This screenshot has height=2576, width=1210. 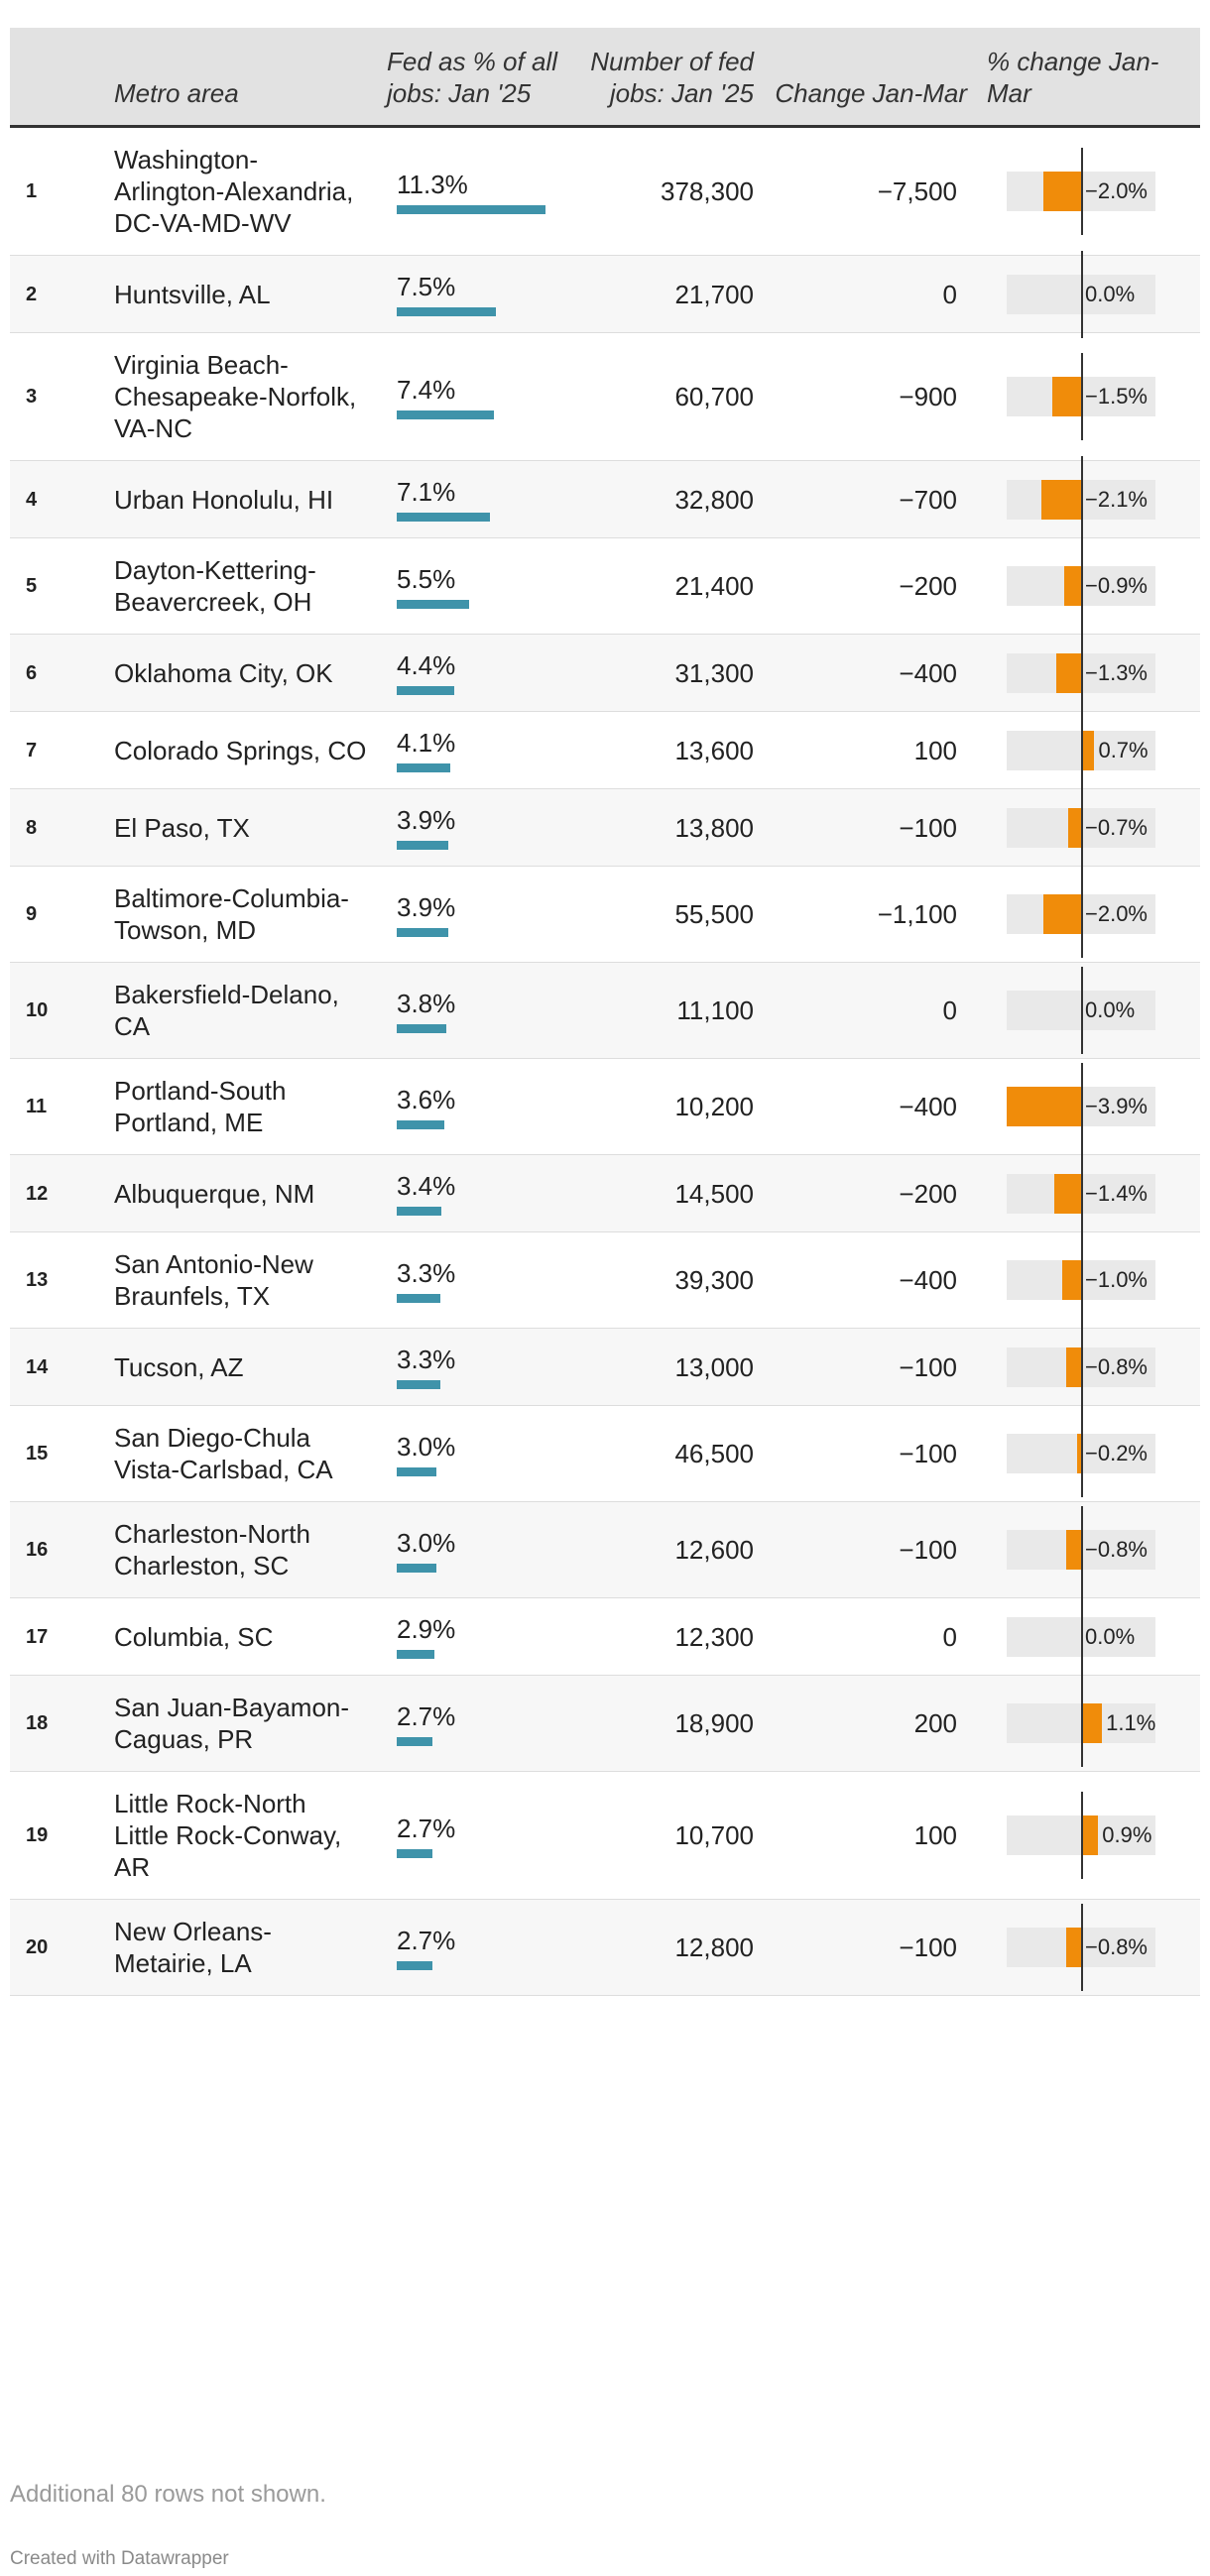 I want to click on row-pct-change-label: −1.0%, so click(x=1116, y=1279).